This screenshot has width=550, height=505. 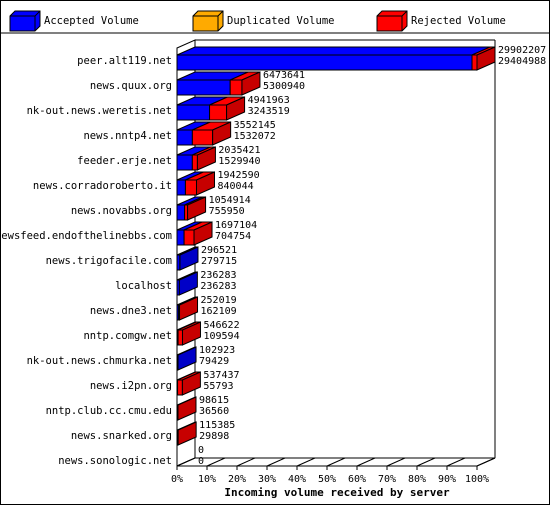 What do you see at coordinates (124, 161) in the screenshot?
I see `server-label: feeder.erje.net` at bounding box center [124, 161].